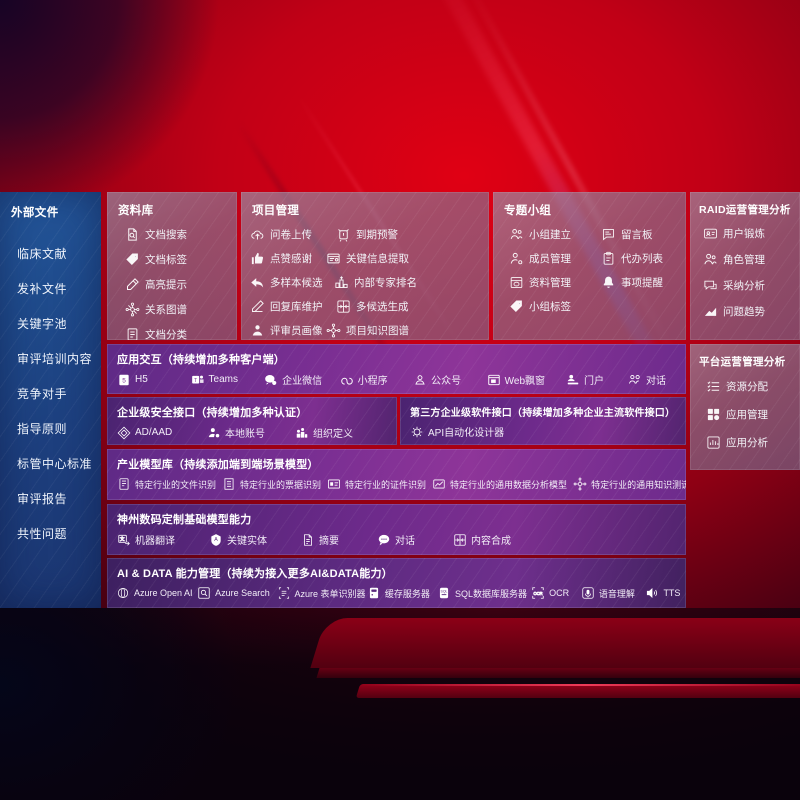 The image size is (800, 800). What do you see at coordinates (526, 379) in the screenshot?
I see `chip-web-float-window: Web飘窗` at bounding box center [526, 379].